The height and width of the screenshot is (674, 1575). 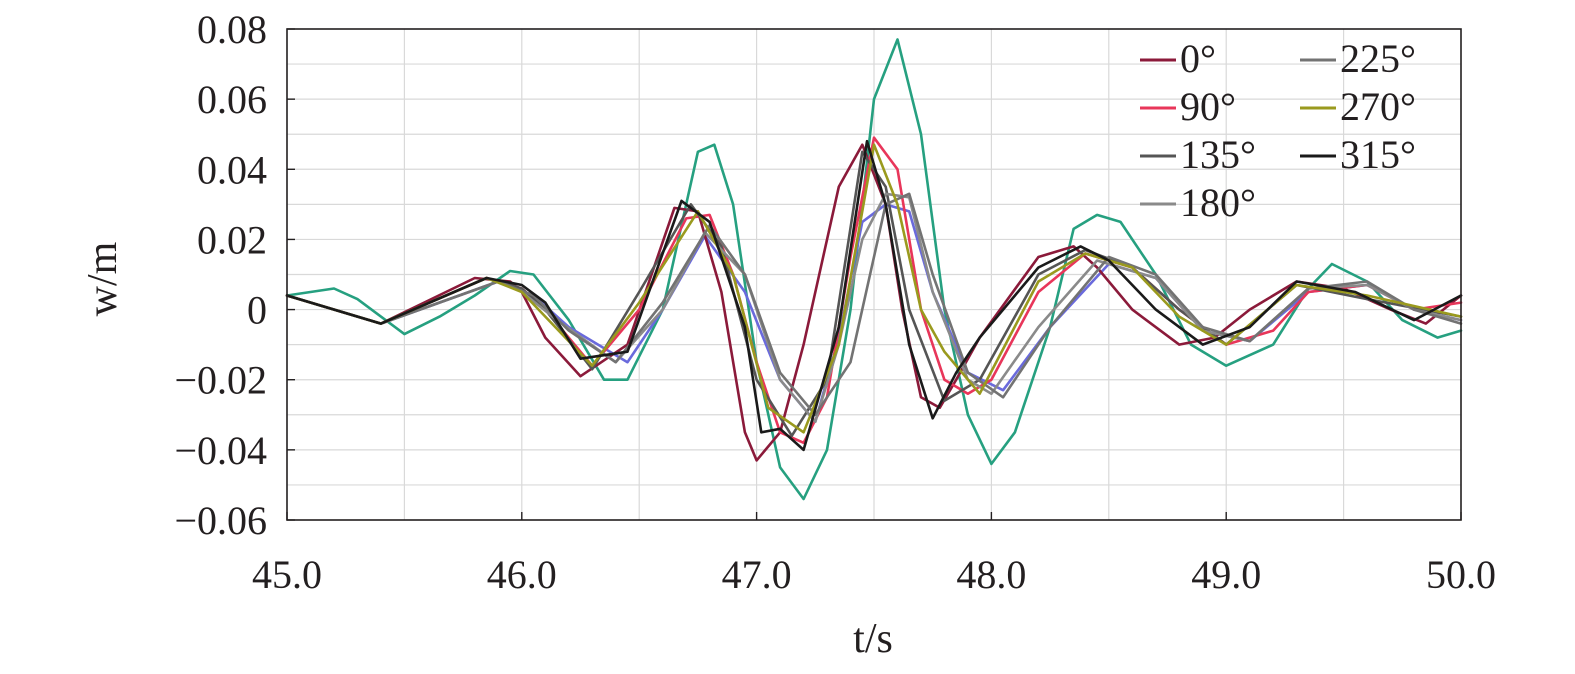 What do you see at coordinates (220, 450) in the screenshot?
I see `y-tick-label: −0.04` at bounding box center [220, 450].